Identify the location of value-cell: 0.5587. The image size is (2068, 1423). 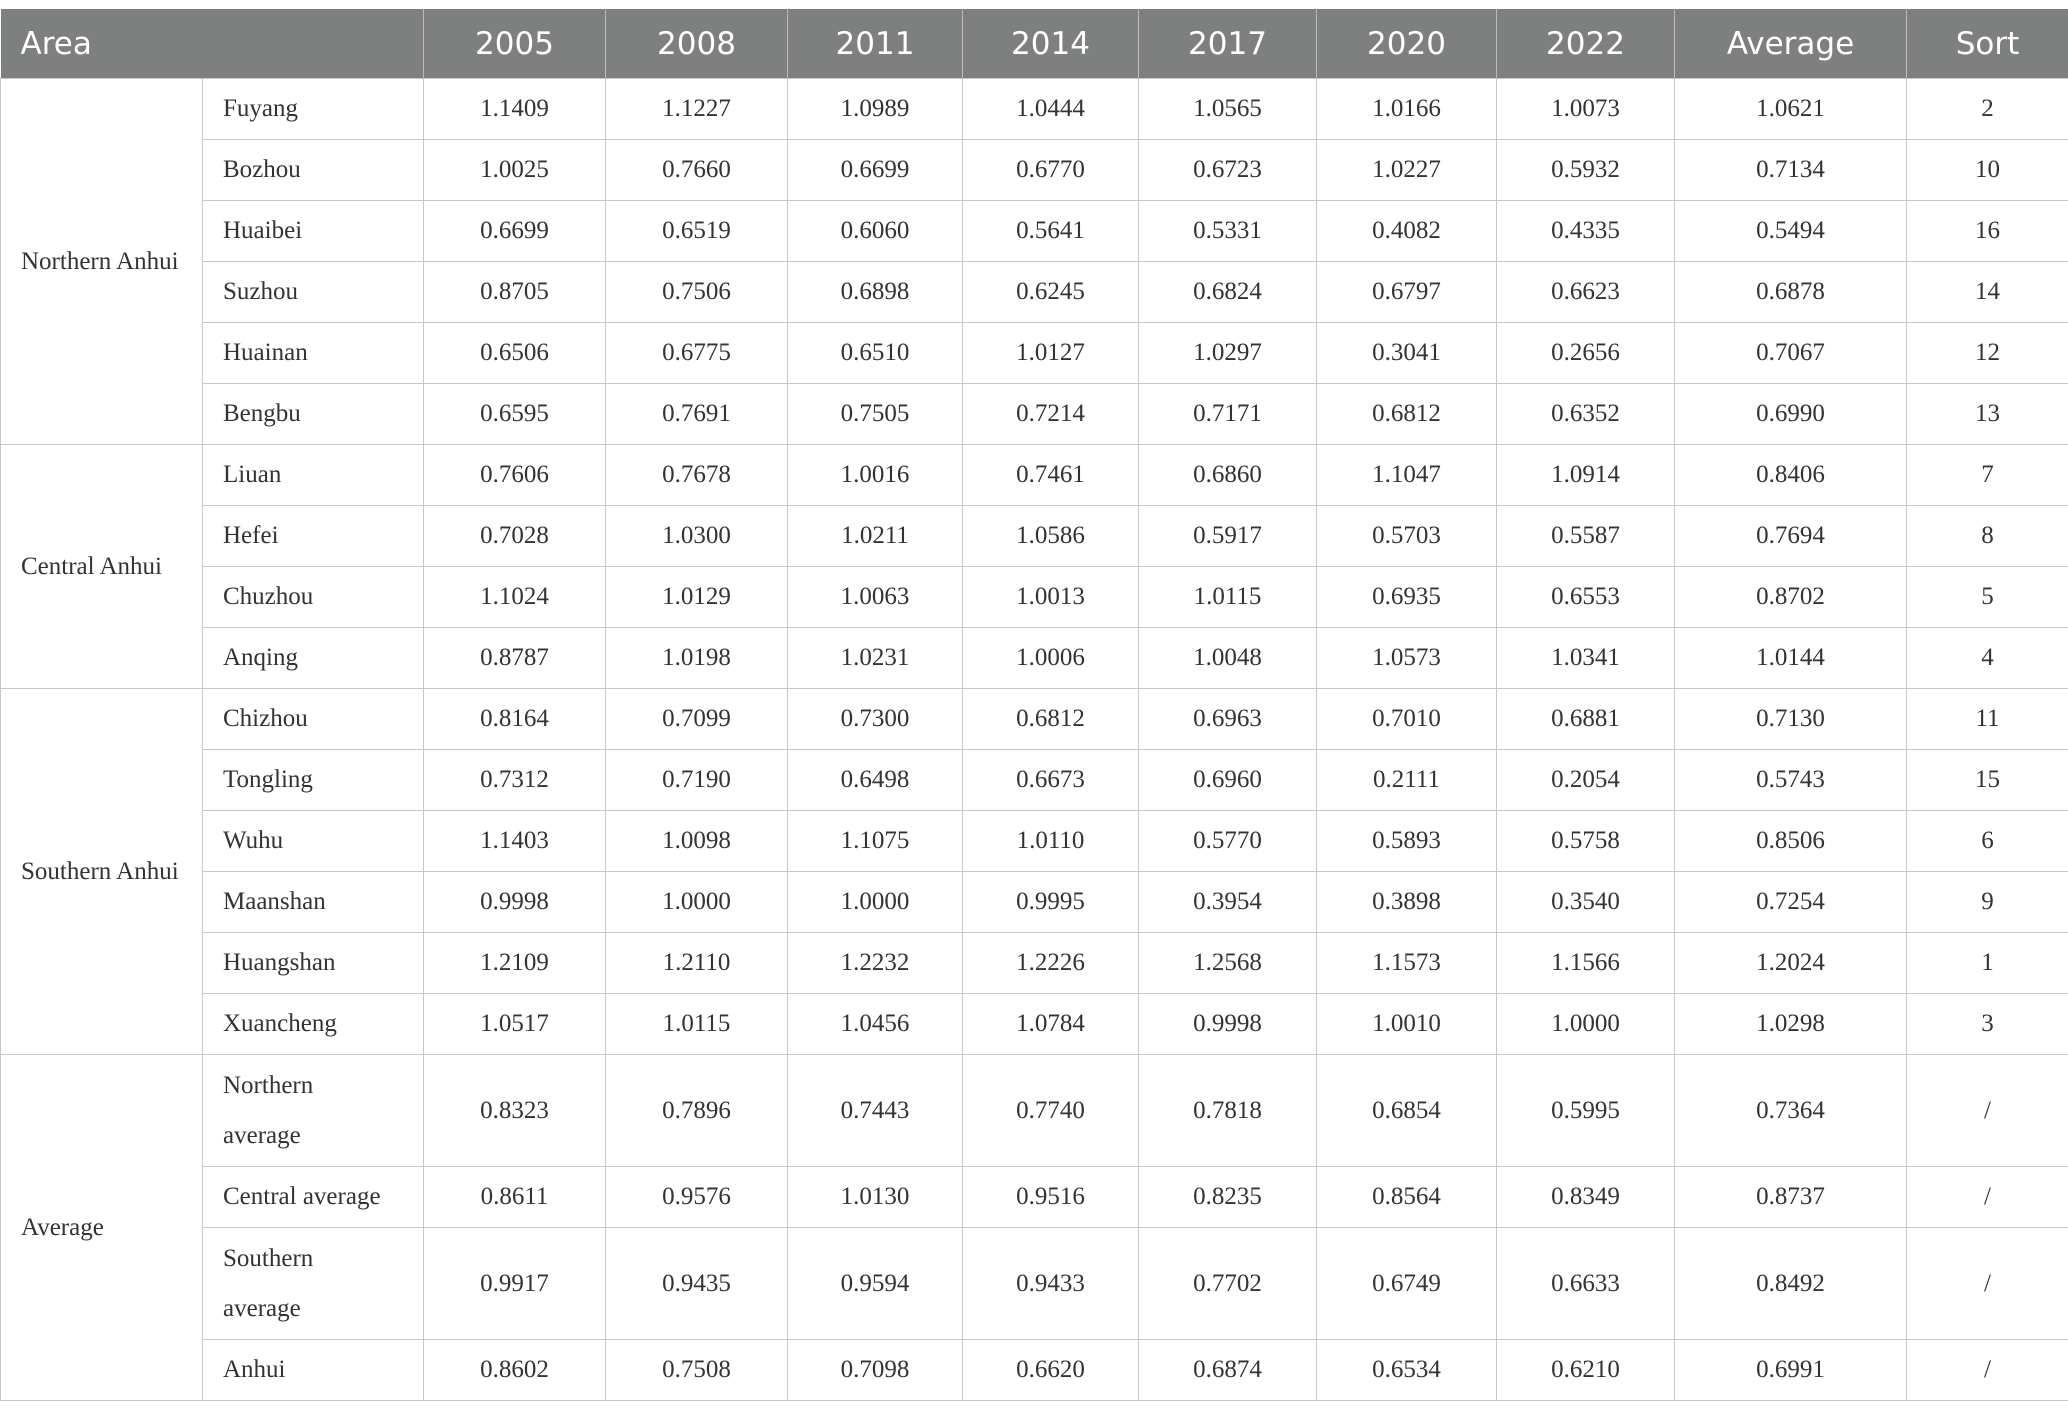
(1585, 536).